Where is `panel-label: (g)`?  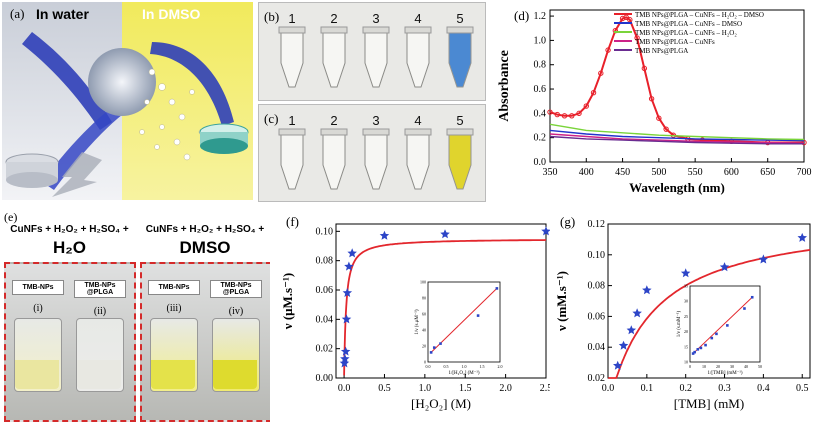 panel-label: (g) is located at coordinates (567, 221).